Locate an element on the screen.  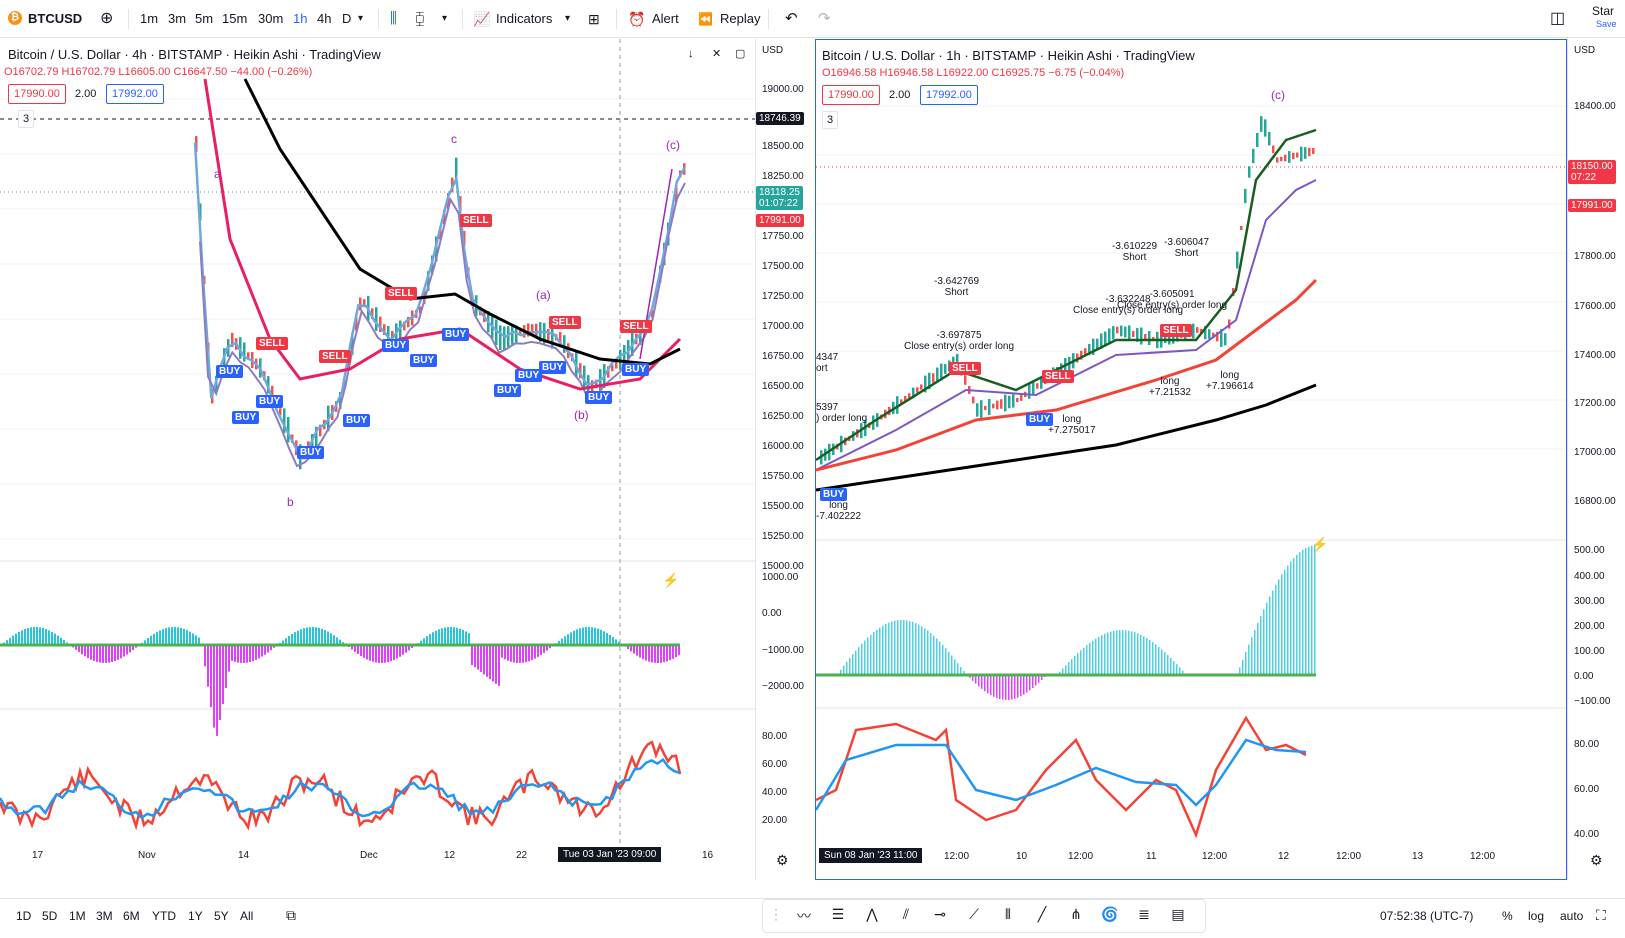
trend-tool-icon: ⟋ is located at coordinates (974, 914).